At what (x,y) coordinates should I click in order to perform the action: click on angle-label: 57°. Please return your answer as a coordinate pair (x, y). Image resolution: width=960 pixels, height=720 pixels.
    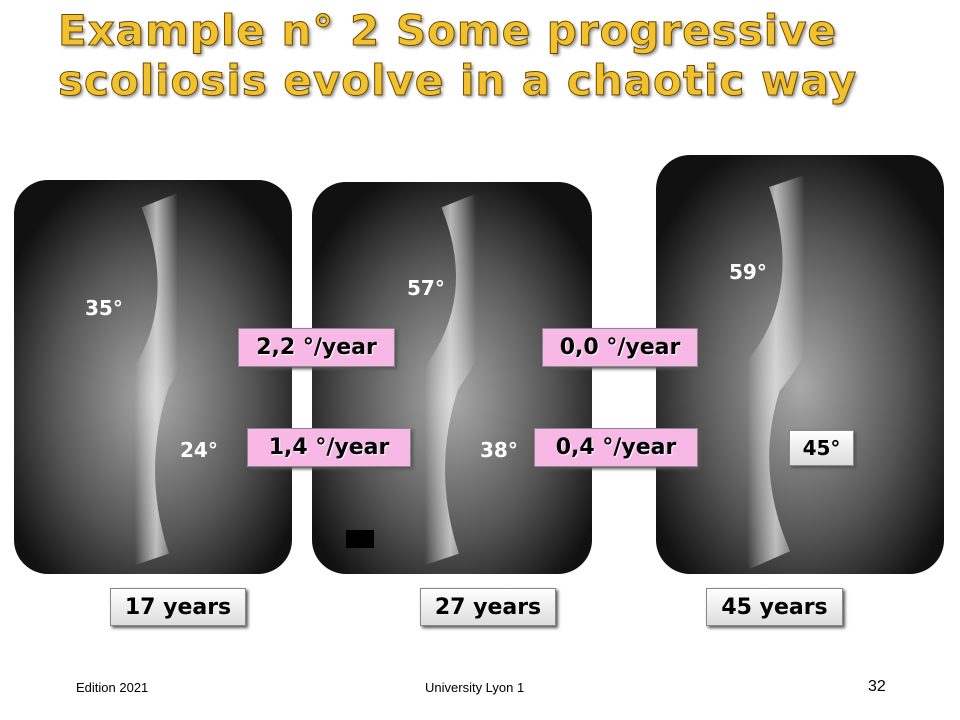
    Looking at the image, I should click on (426, 288).